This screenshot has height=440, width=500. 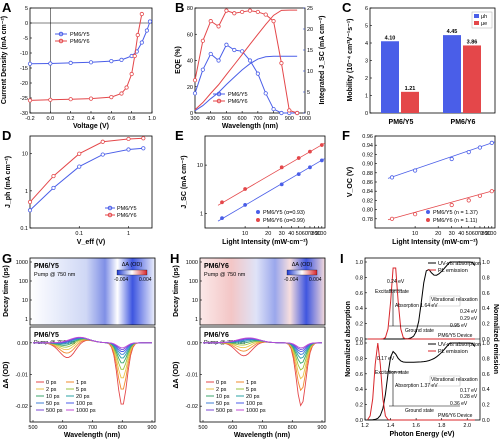 I want to click on tick-label: 700, so click(x=92, y=428).